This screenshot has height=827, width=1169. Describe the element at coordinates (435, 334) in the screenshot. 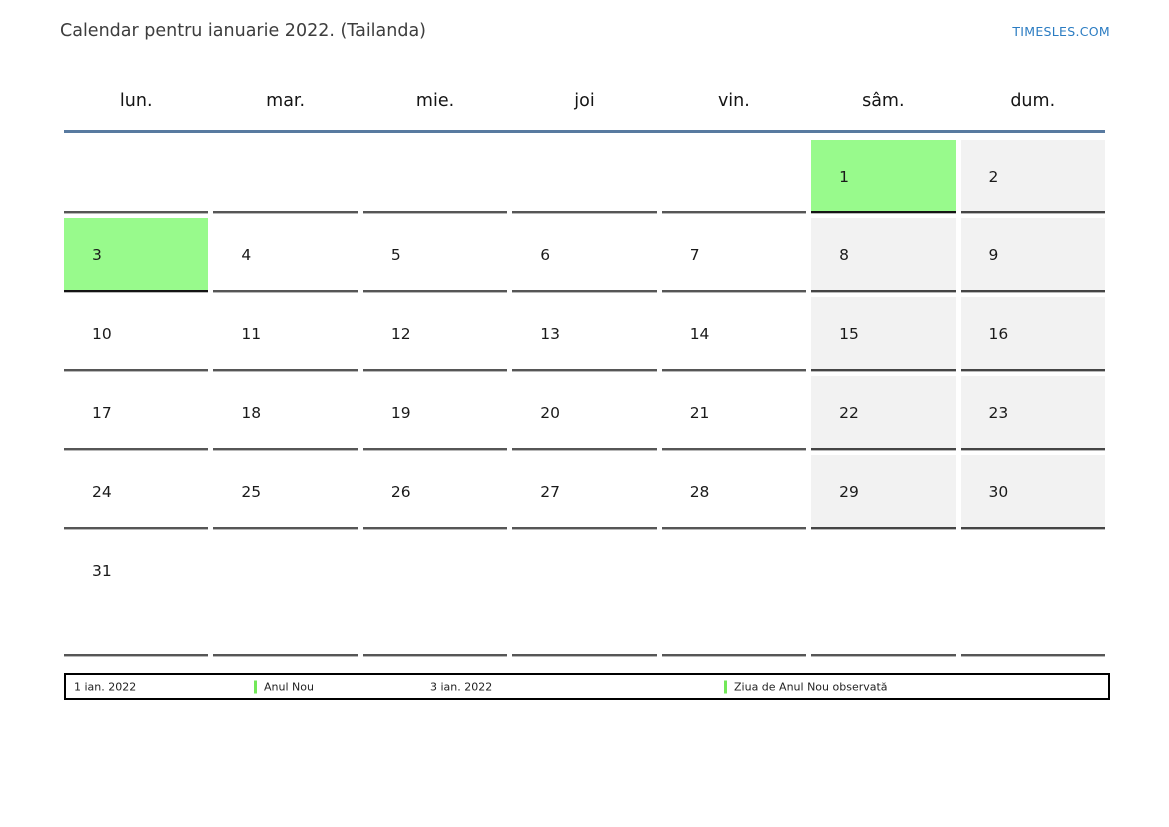

I see `day-cell-12: 12` at that location.